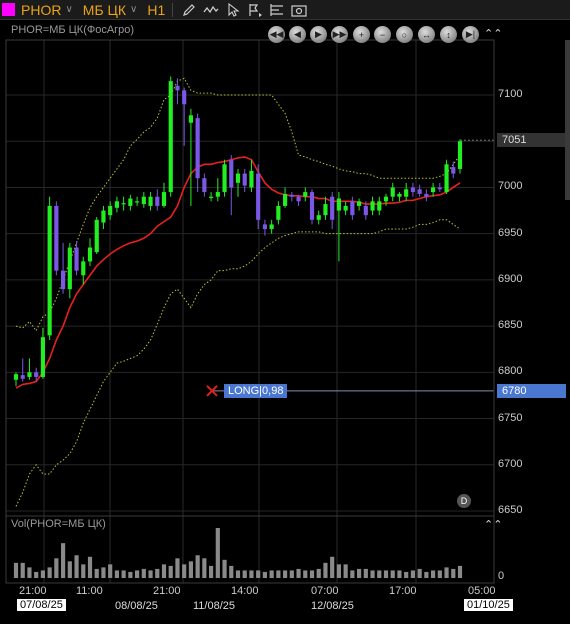 This screenshot has width=570, height=624. What do you see at coordinates (233, 10) in the screenshot?
I see `cursor-icon` at bounding box center [233, 10].